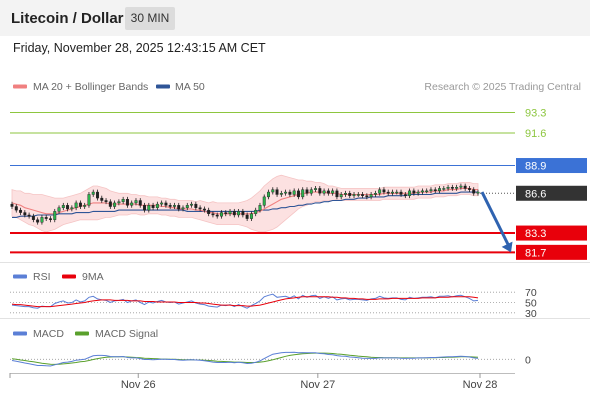  I want to click on time-axis: Nov 26 Nov 27 Nov 28, so click(253, 382).